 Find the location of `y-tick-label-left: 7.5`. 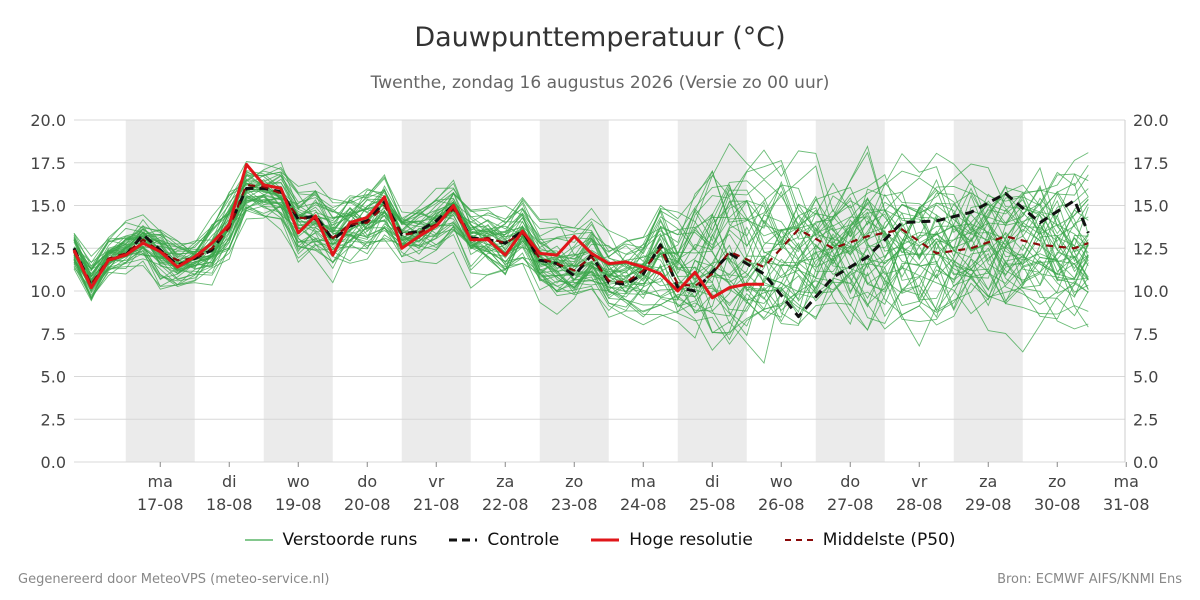

y-tick-label-left: 7.5 is located at coordinates (53, 334).